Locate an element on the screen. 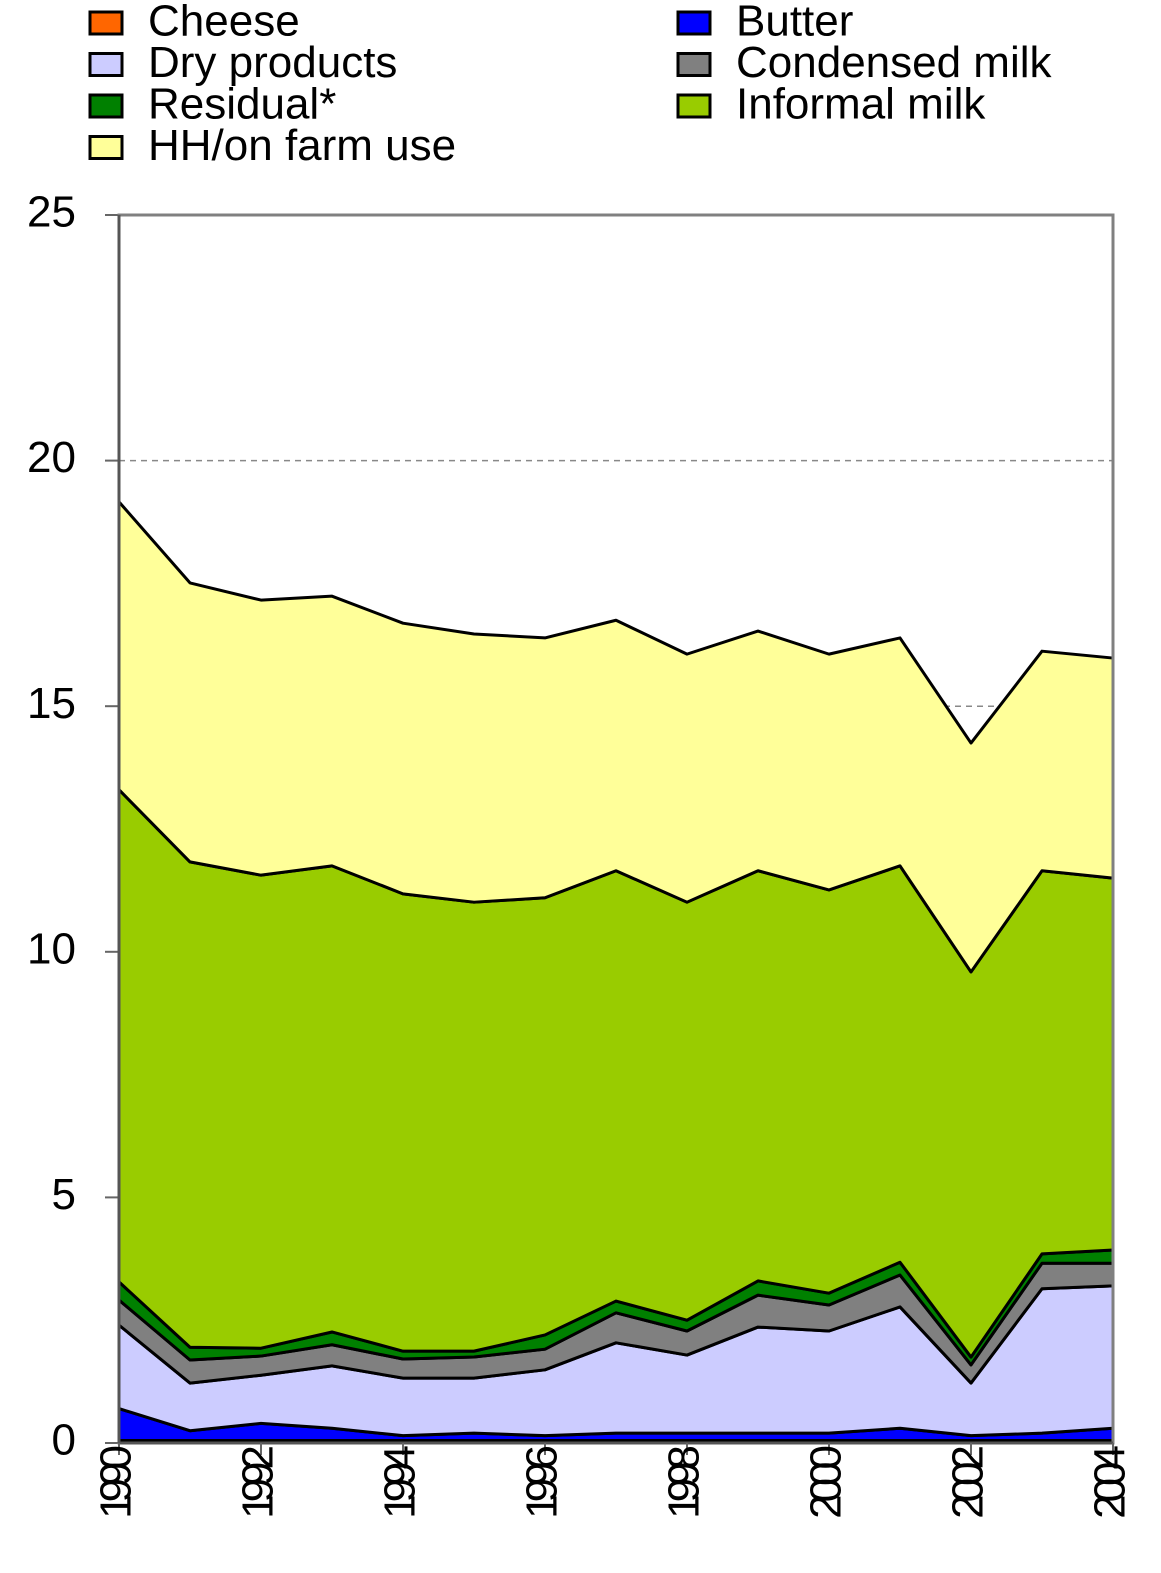  y-tick-label: 25 is located at coordinates (51, 212).